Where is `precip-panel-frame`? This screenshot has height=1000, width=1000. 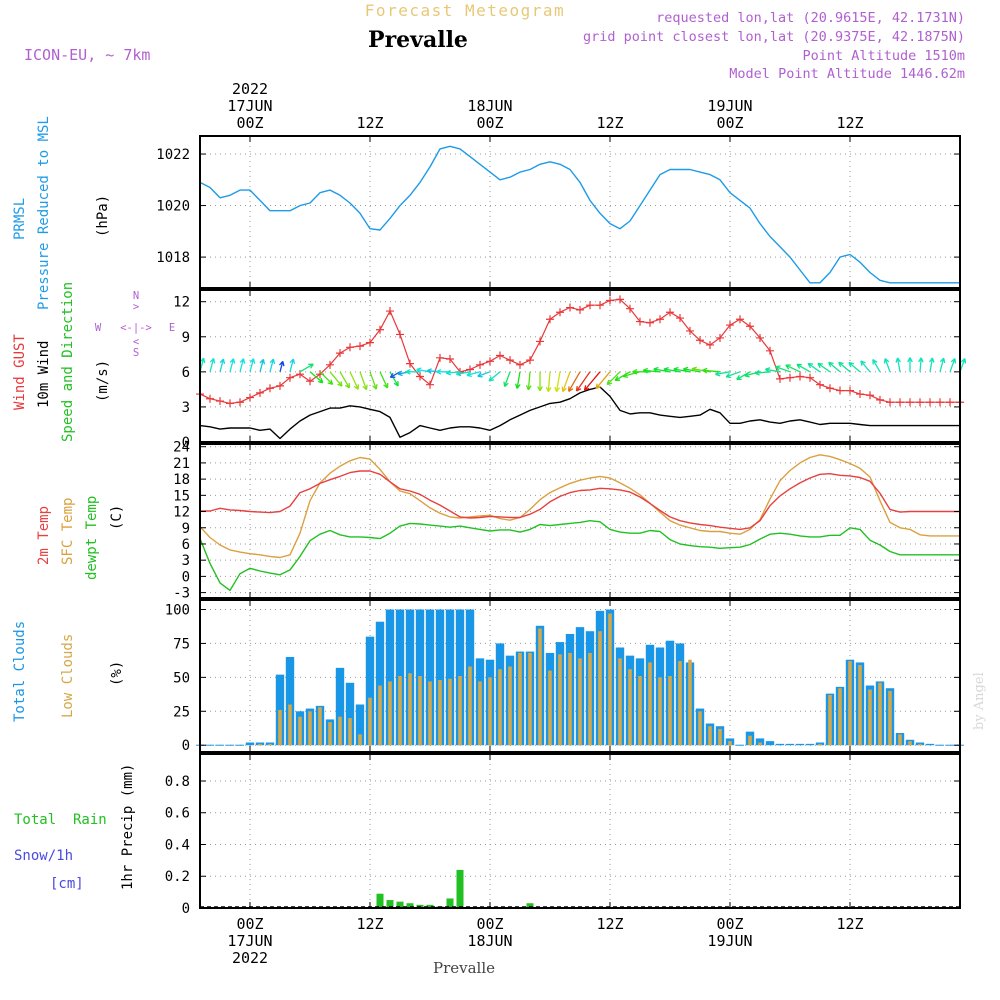 precip-panel-frame is located at coordinates (580, 831).